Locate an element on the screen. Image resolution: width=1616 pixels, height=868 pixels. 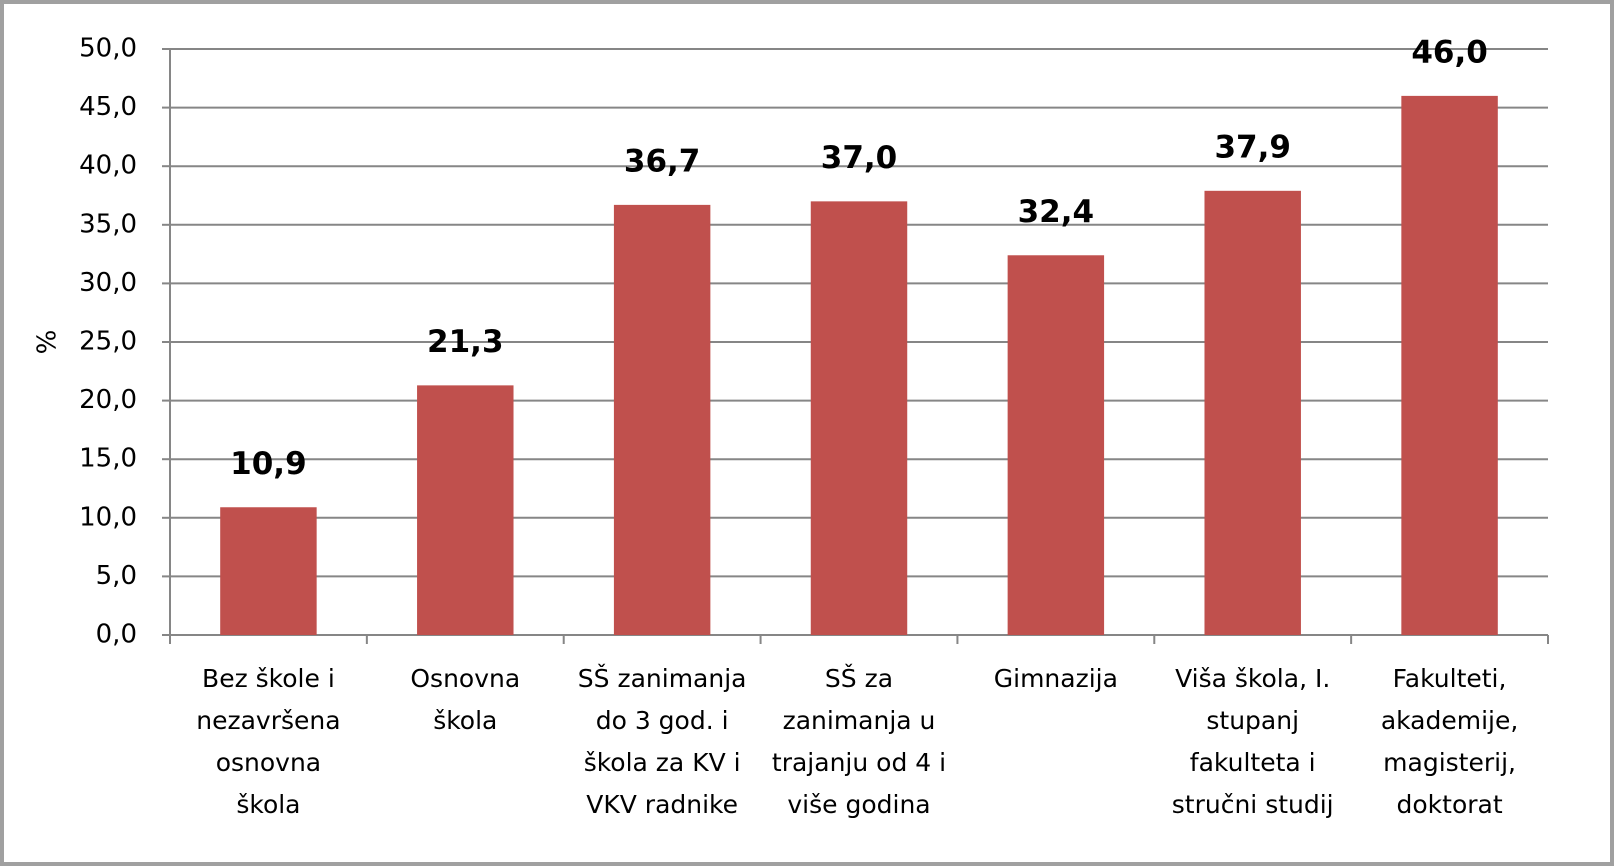
value-label: 10,9 is located at coordinates (268, 464).